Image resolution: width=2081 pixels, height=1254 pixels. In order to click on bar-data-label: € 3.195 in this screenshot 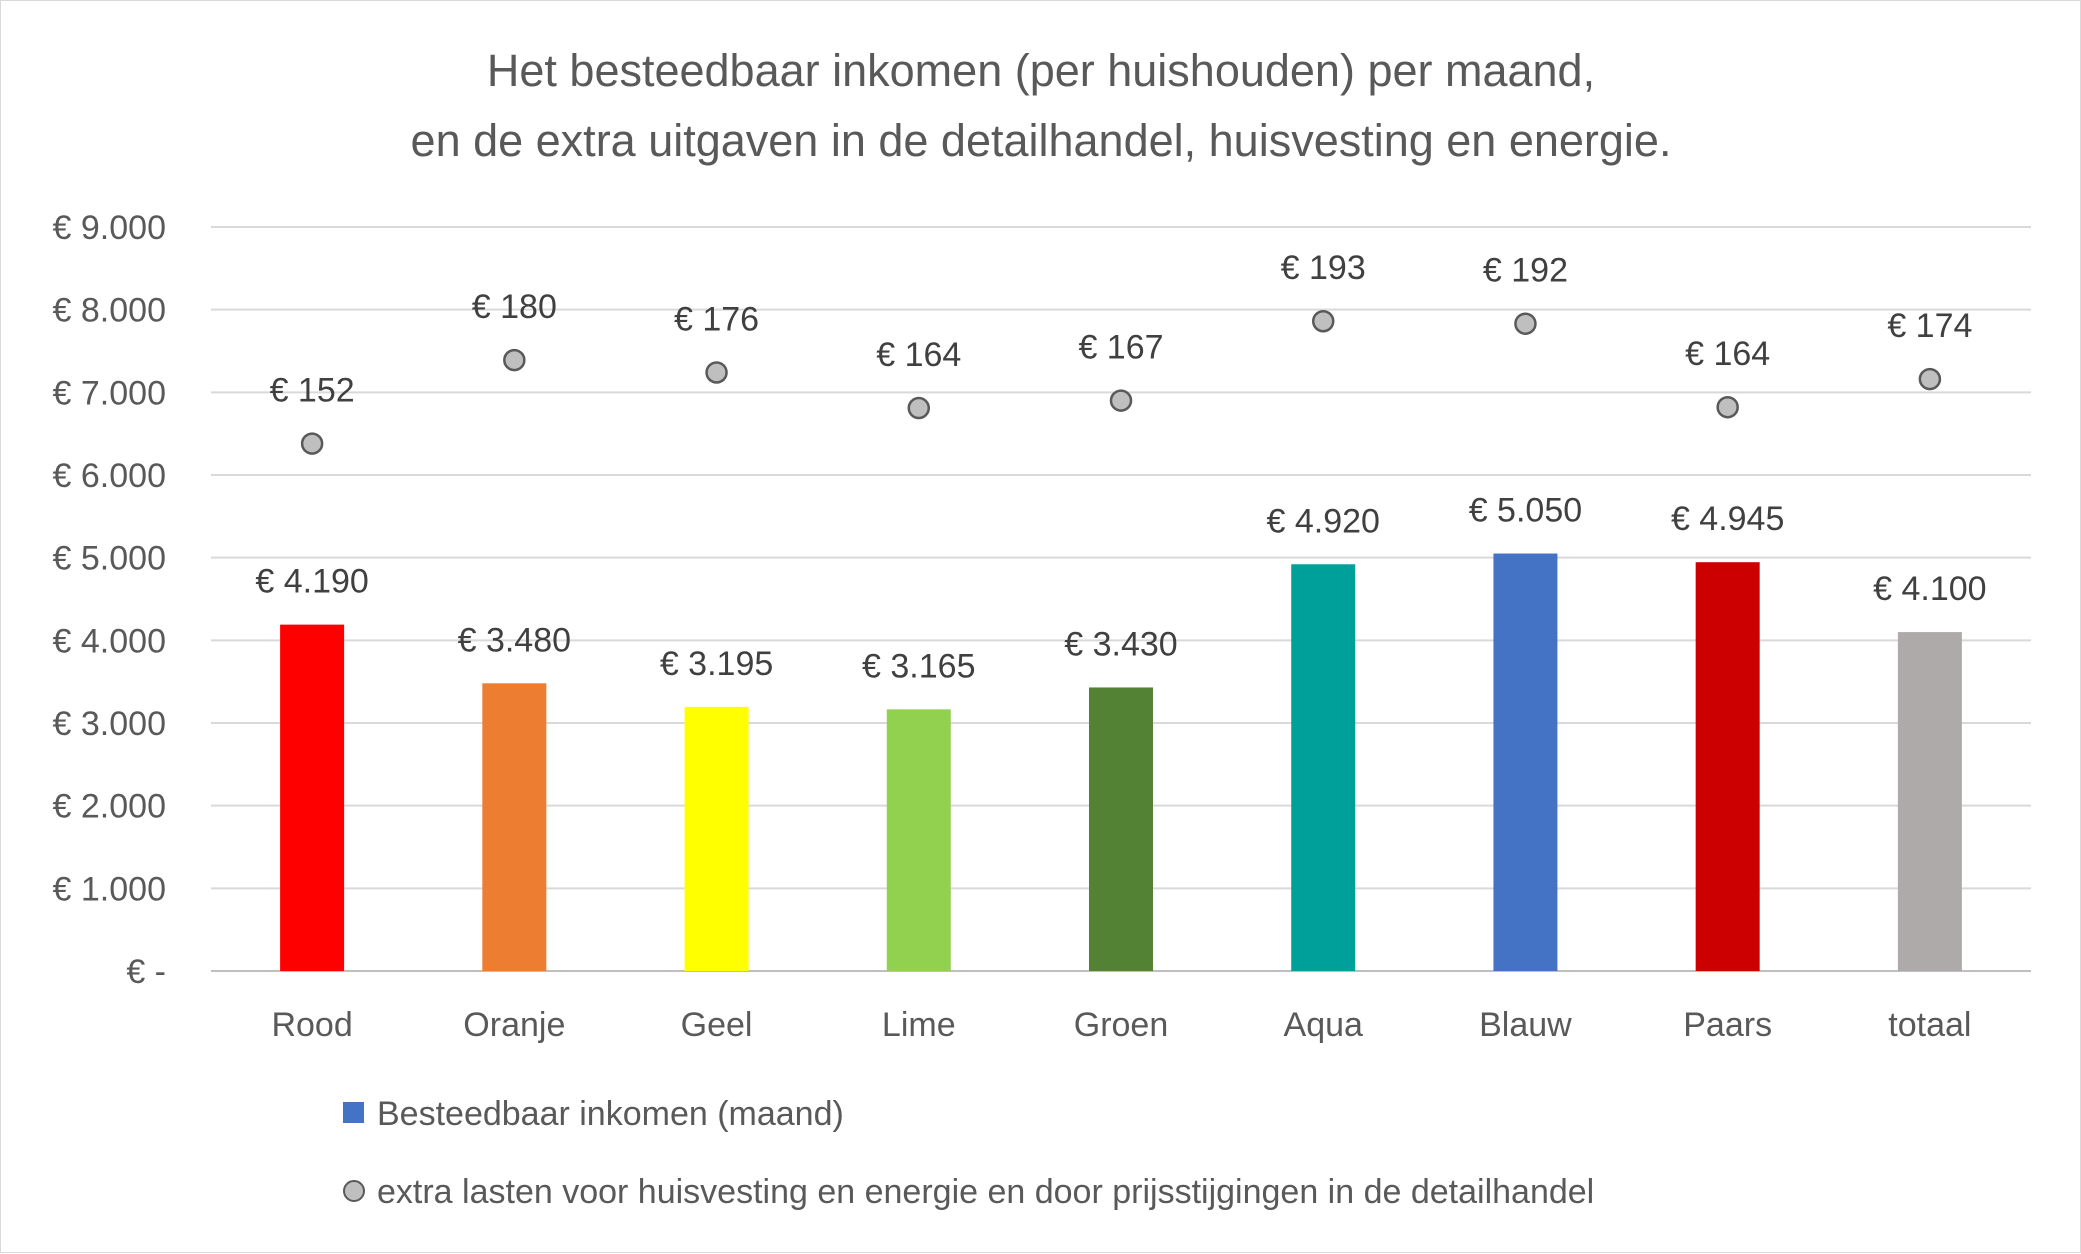, I will do `click(716, 664)`.